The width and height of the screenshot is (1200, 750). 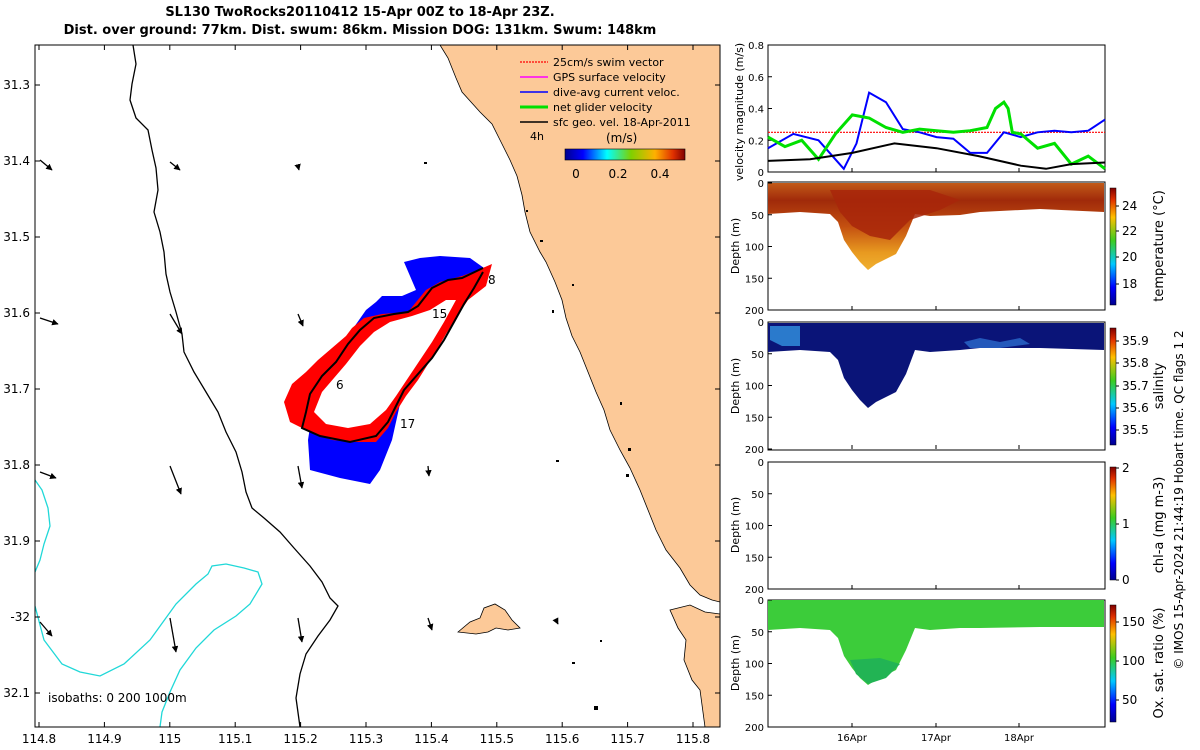 I want to click on legend-label-swim-vector: 25cm/s swim vector, so click(x=608, y=62).